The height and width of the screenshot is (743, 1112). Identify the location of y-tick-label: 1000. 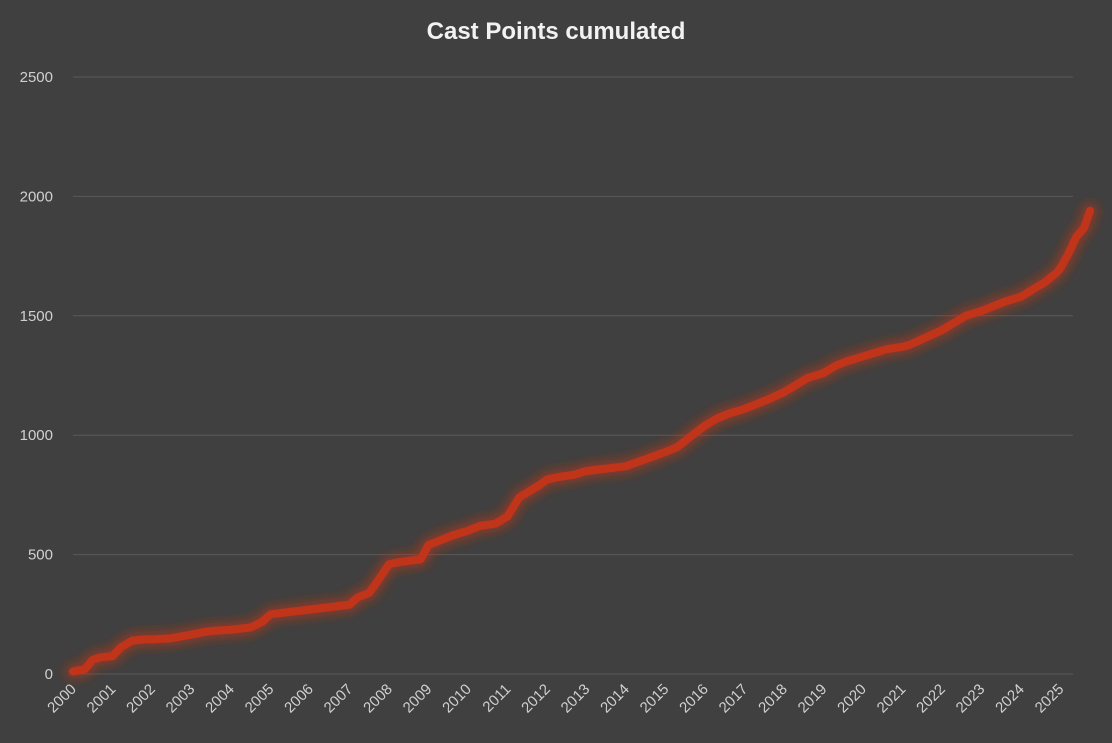
(36, 435).